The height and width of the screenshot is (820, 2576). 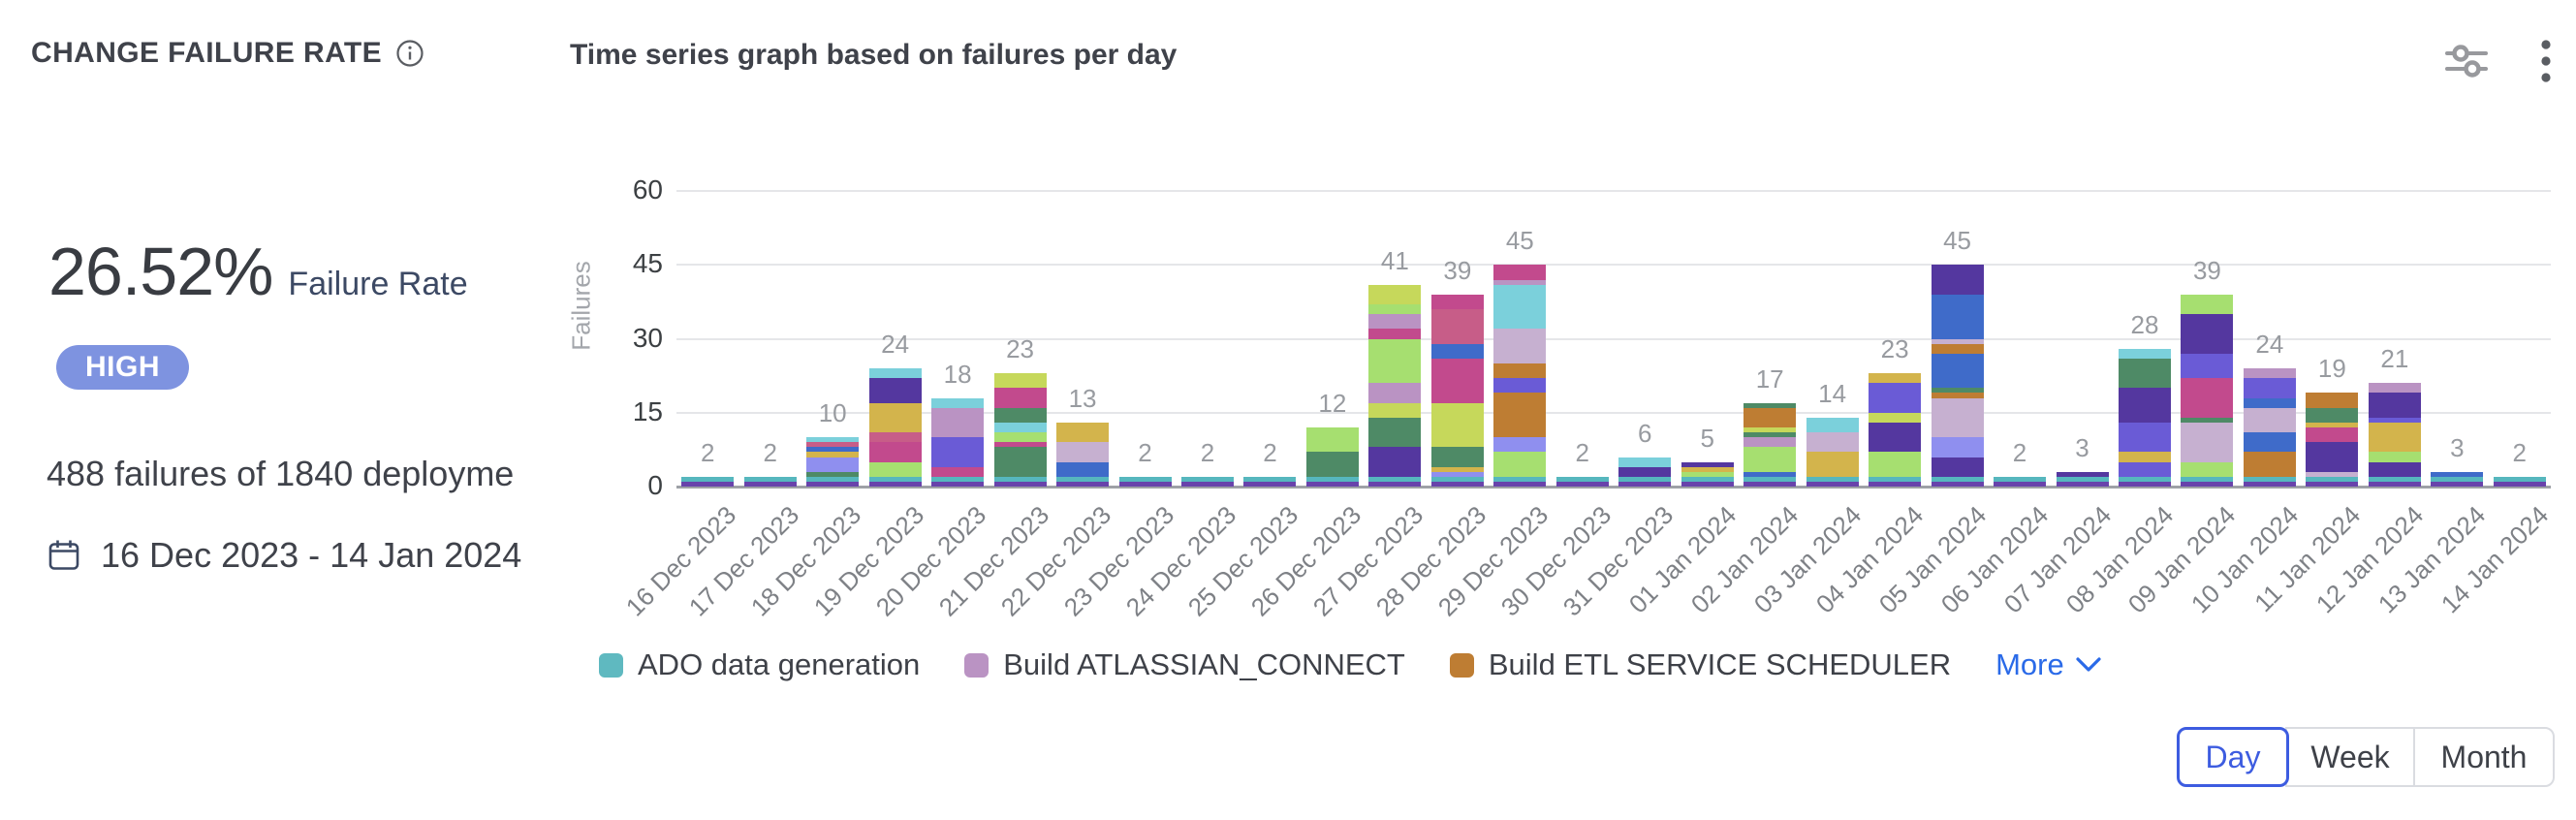 I want to click on legend-item: ADO data generation, so click(x=759, y=664).